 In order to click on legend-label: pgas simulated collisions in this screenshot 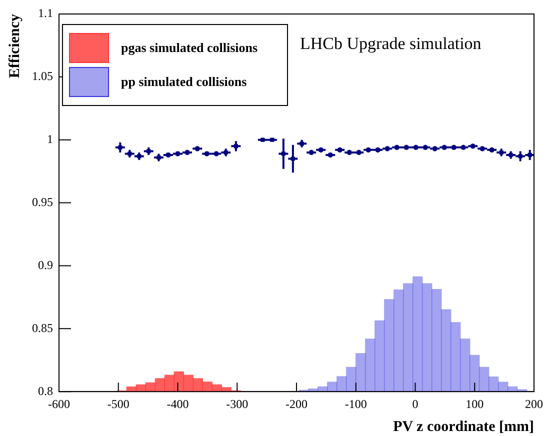, I will do `click(189, 48)`.